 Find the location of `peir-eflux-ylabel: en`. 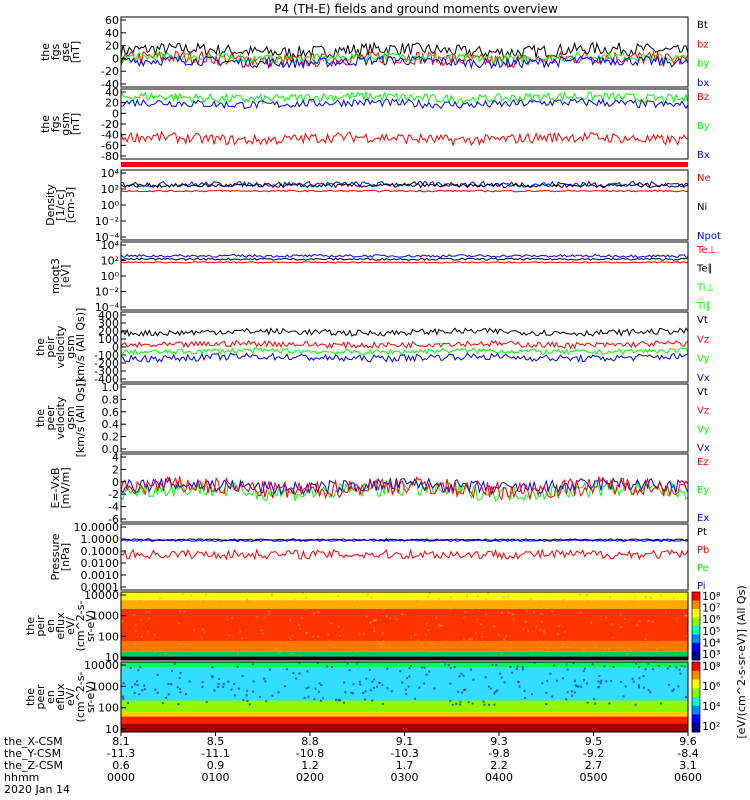

peir-eflux-ylabel: en is located at coordinates (50, 626).